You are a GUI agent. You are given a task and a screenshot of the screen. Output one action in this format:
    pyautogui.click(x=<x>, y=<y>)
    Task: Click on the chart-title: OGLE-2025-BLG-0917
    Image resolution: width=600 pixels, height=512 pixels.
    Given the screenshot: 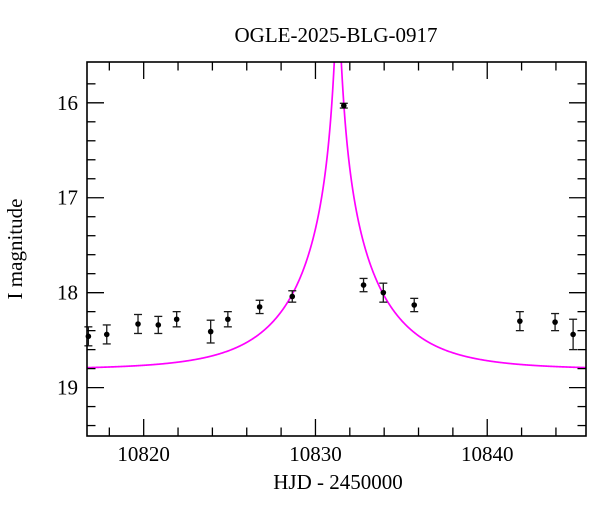 What is the action you would take?
    pyautogui.click(x=336, y=35)
    